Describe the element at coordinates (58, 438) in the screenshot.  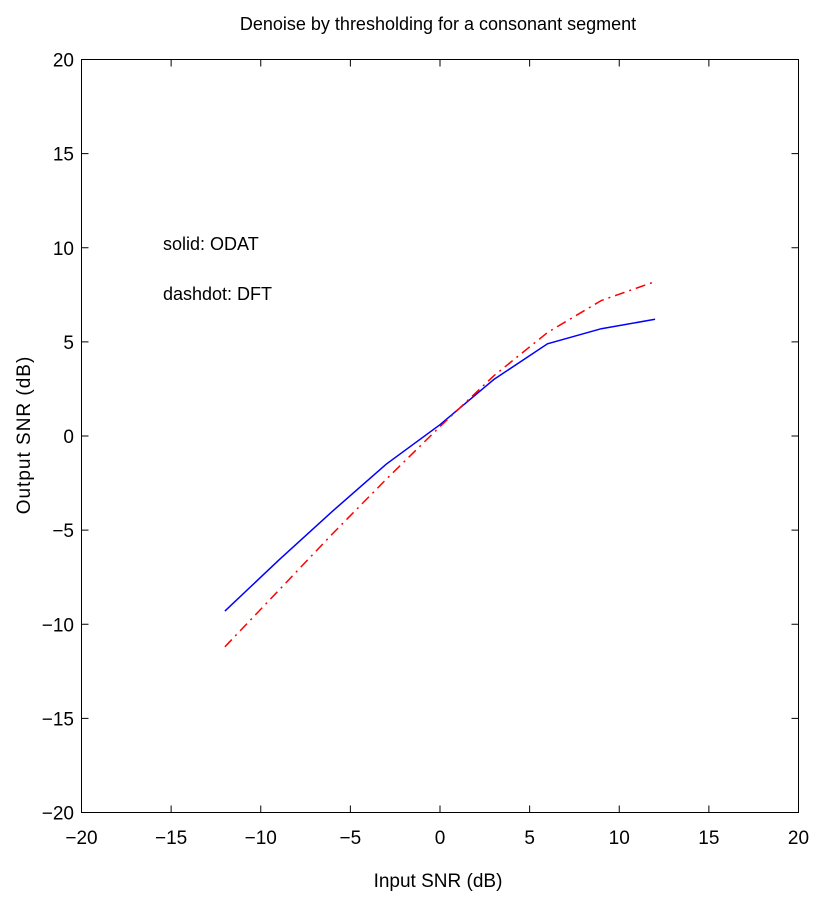
I see `y-tick-labels: −20 −15 −10 −5 0 5 10 15 20` at that location.